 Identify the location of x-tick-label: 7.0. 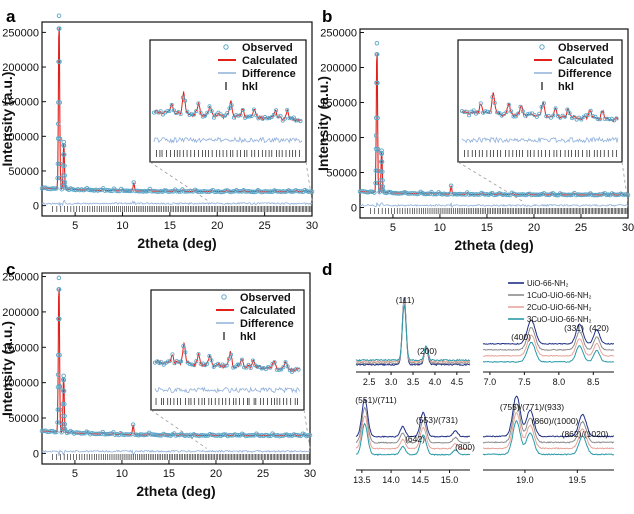
(490, 382).